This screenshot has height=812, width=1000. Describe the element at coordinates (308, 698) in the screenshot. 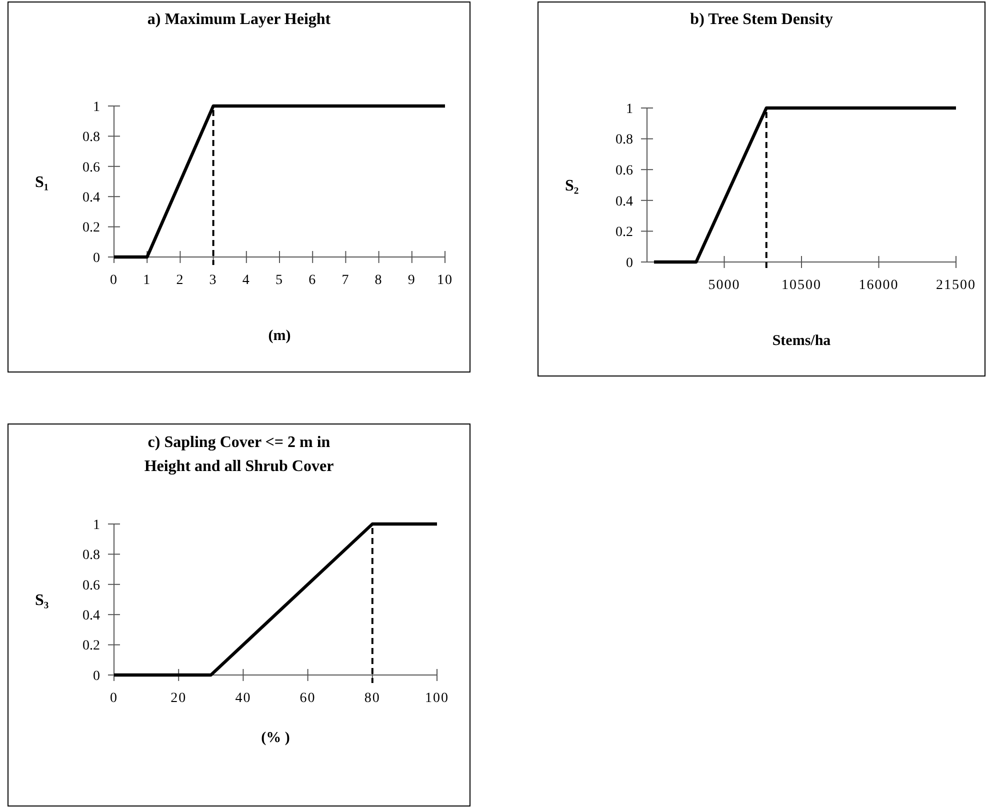

I see `x-tick-label: 60` at that location.